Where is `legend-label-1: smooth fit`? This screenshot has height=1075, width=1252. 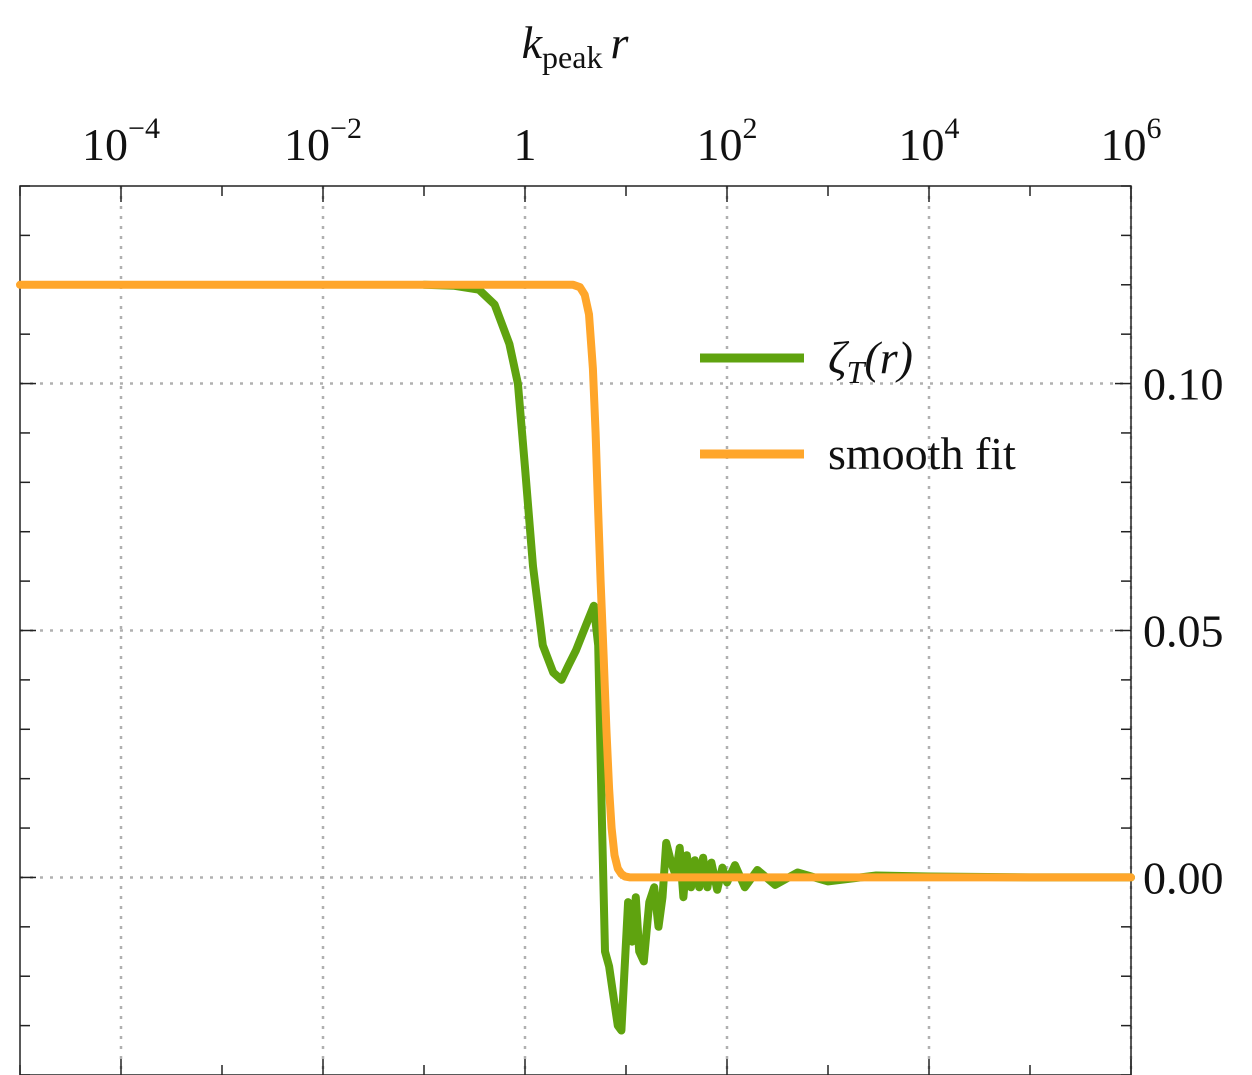 legend-label-1: smooth fit is located at coordinates (922, 453).